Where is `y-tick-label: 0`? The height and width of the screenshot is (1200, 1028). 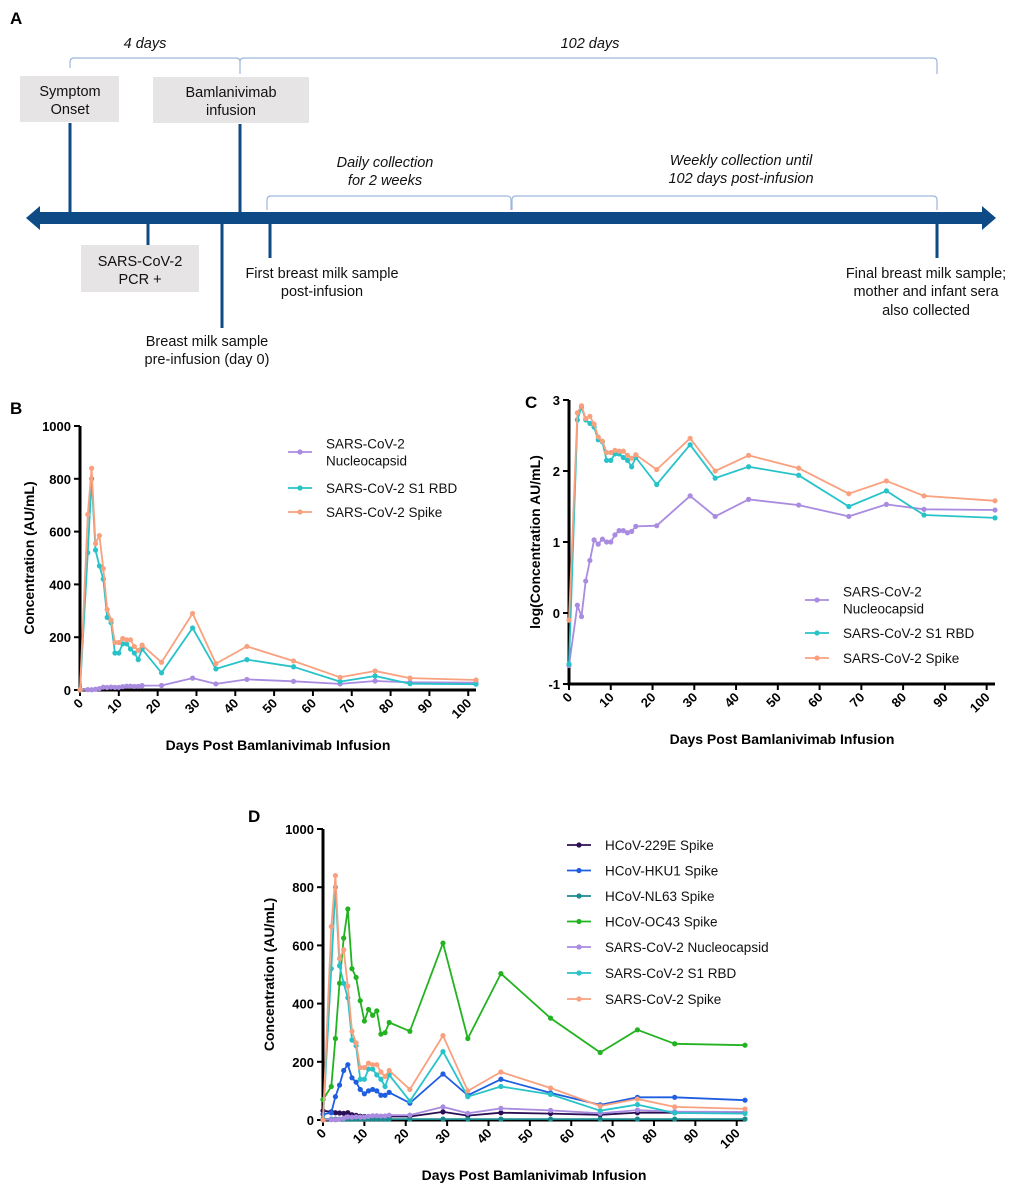
y-tick-label: 0 is located at coordinates (67, 690).